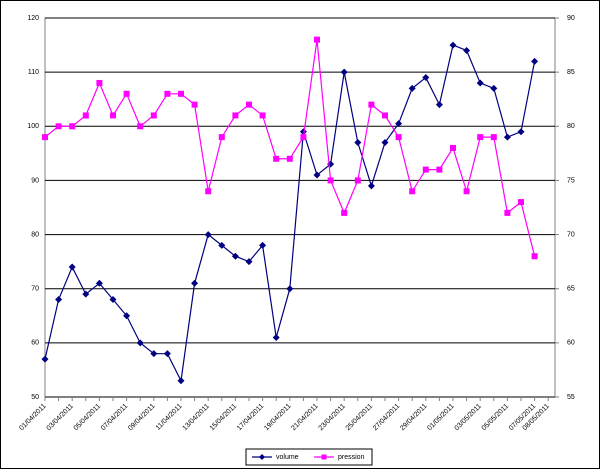  I want to click on y-tick-label: 70, so click(35, 289).